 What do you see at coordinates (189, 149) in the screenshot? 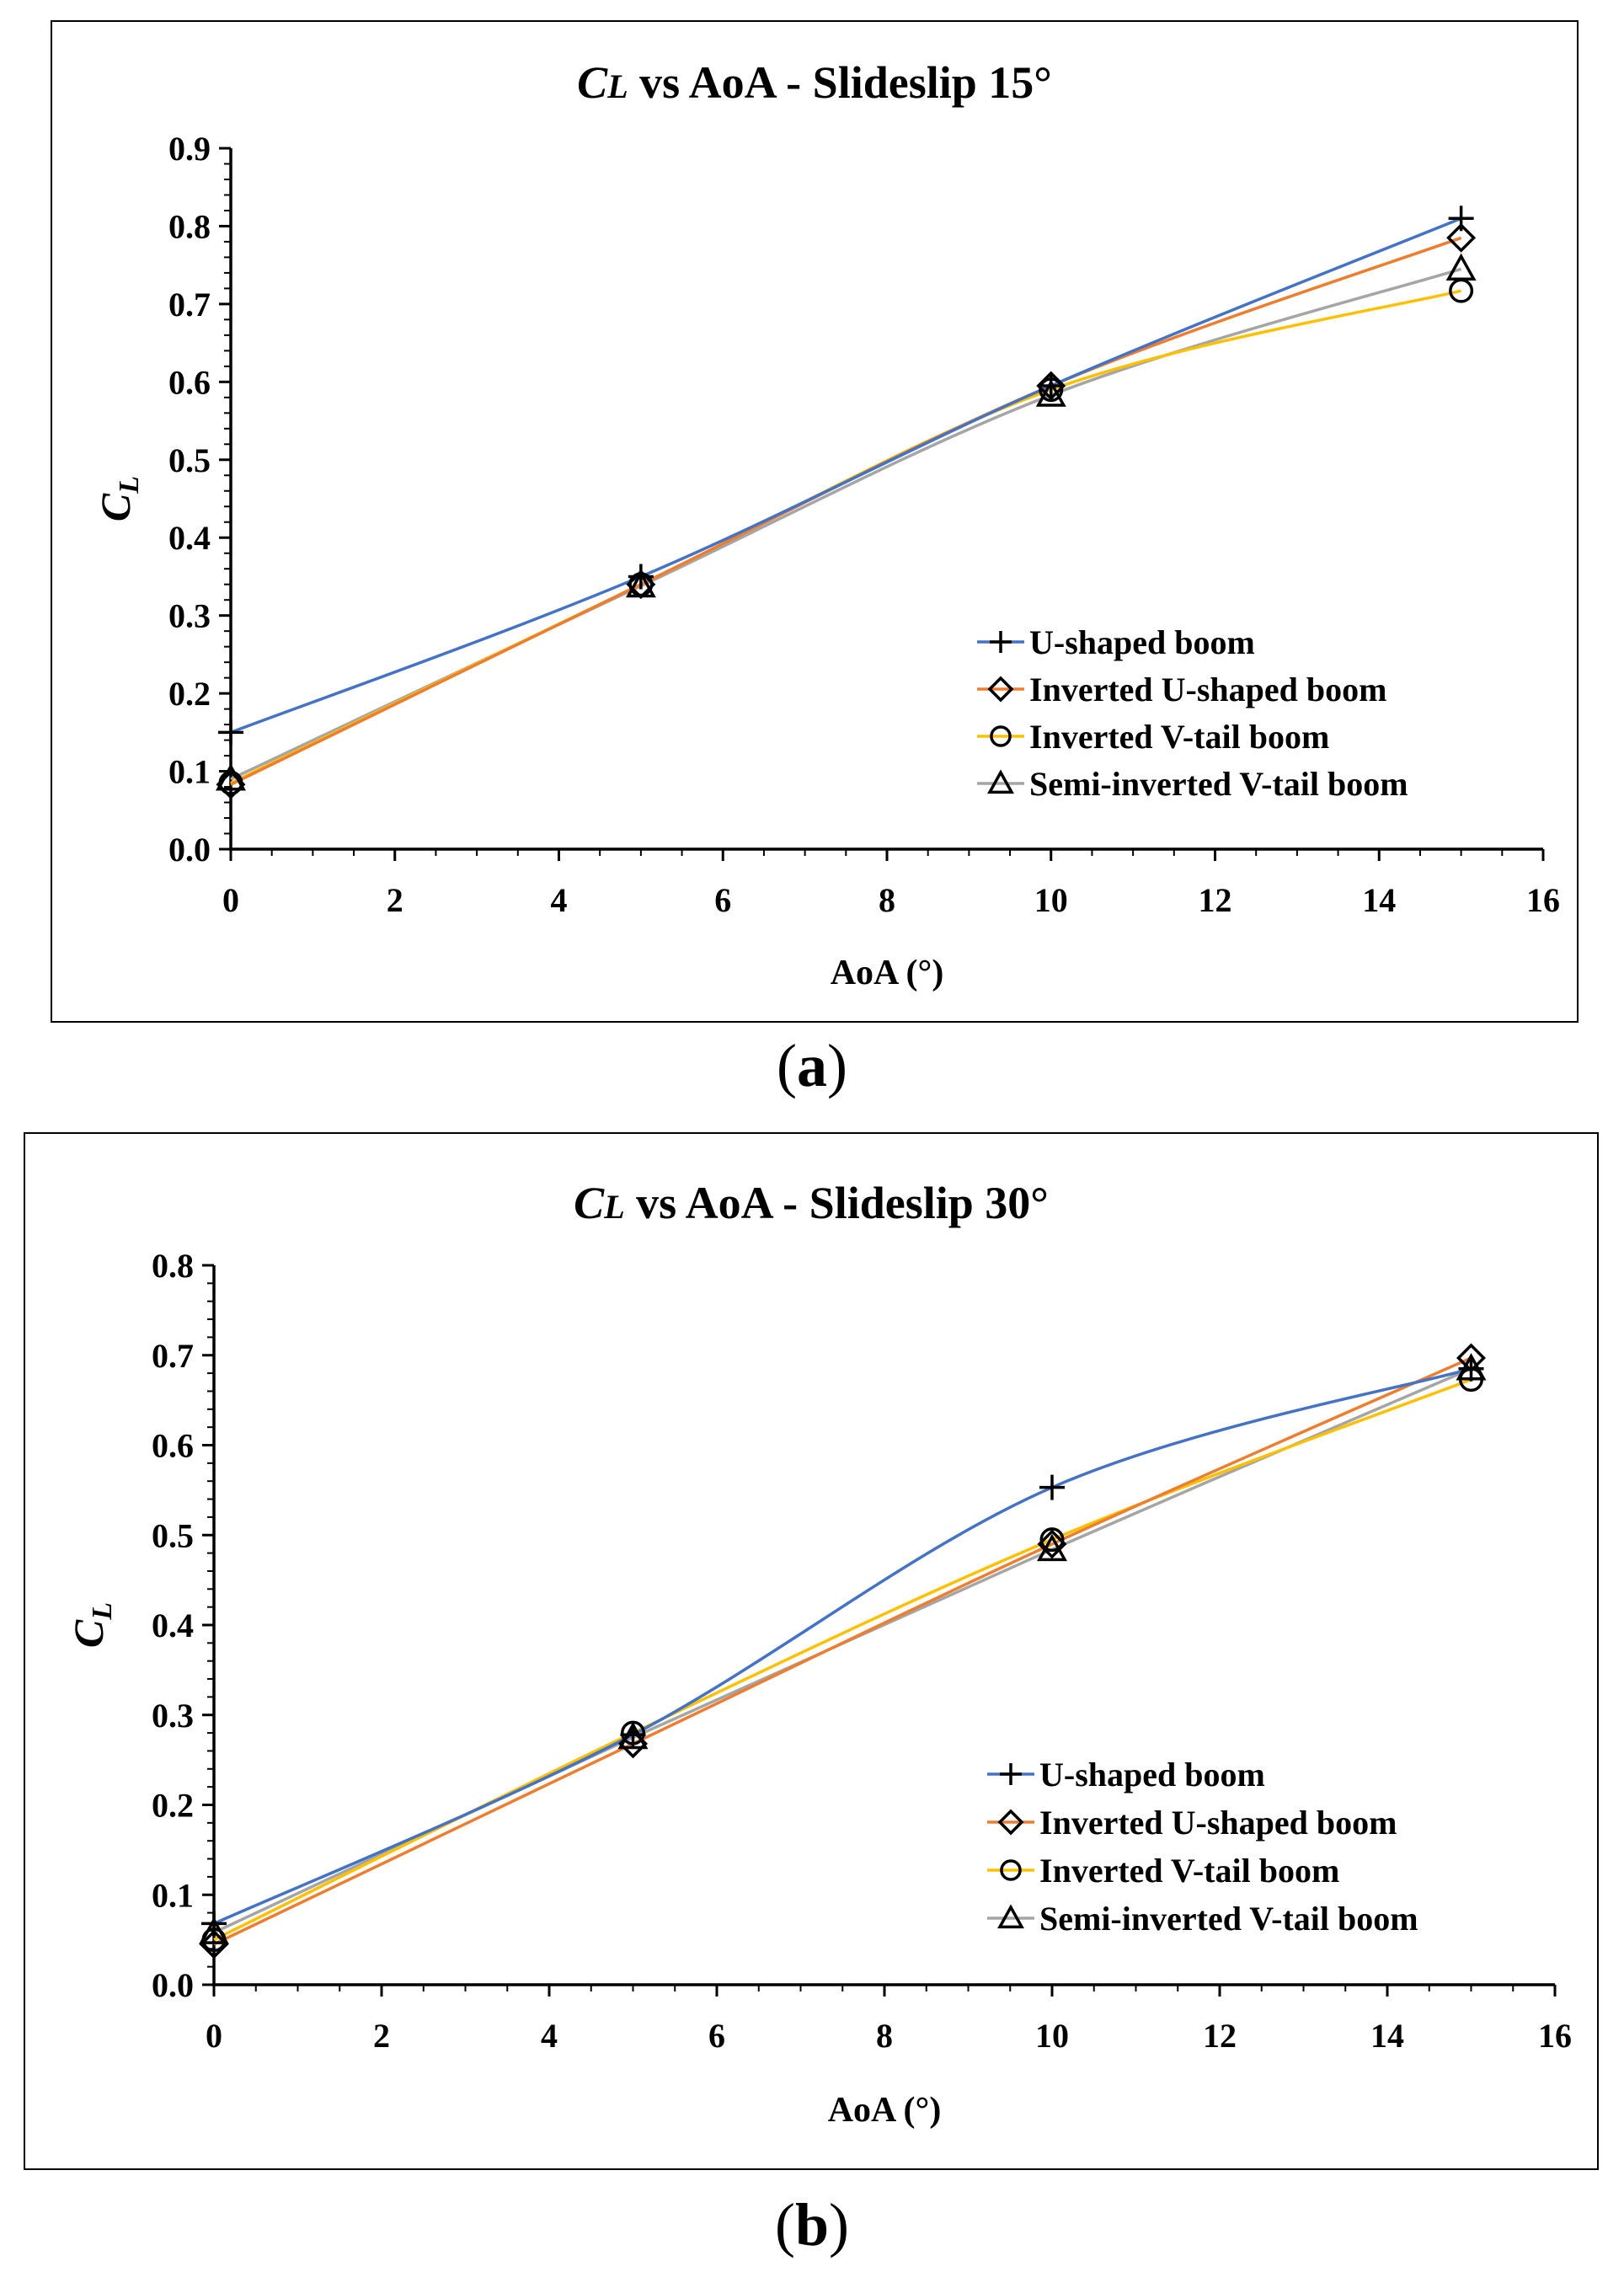
I see `y-tick-label: 0.9` at bounding box center [189, 149].